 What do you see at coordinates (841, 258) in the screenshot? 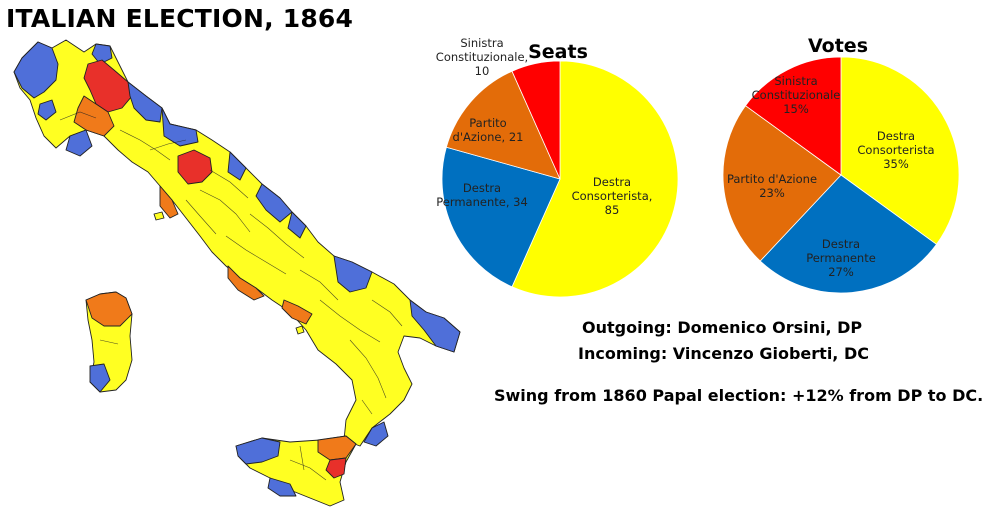
I see `slice-label: Destra Permanente 27%` at bounding box center [841, 258].